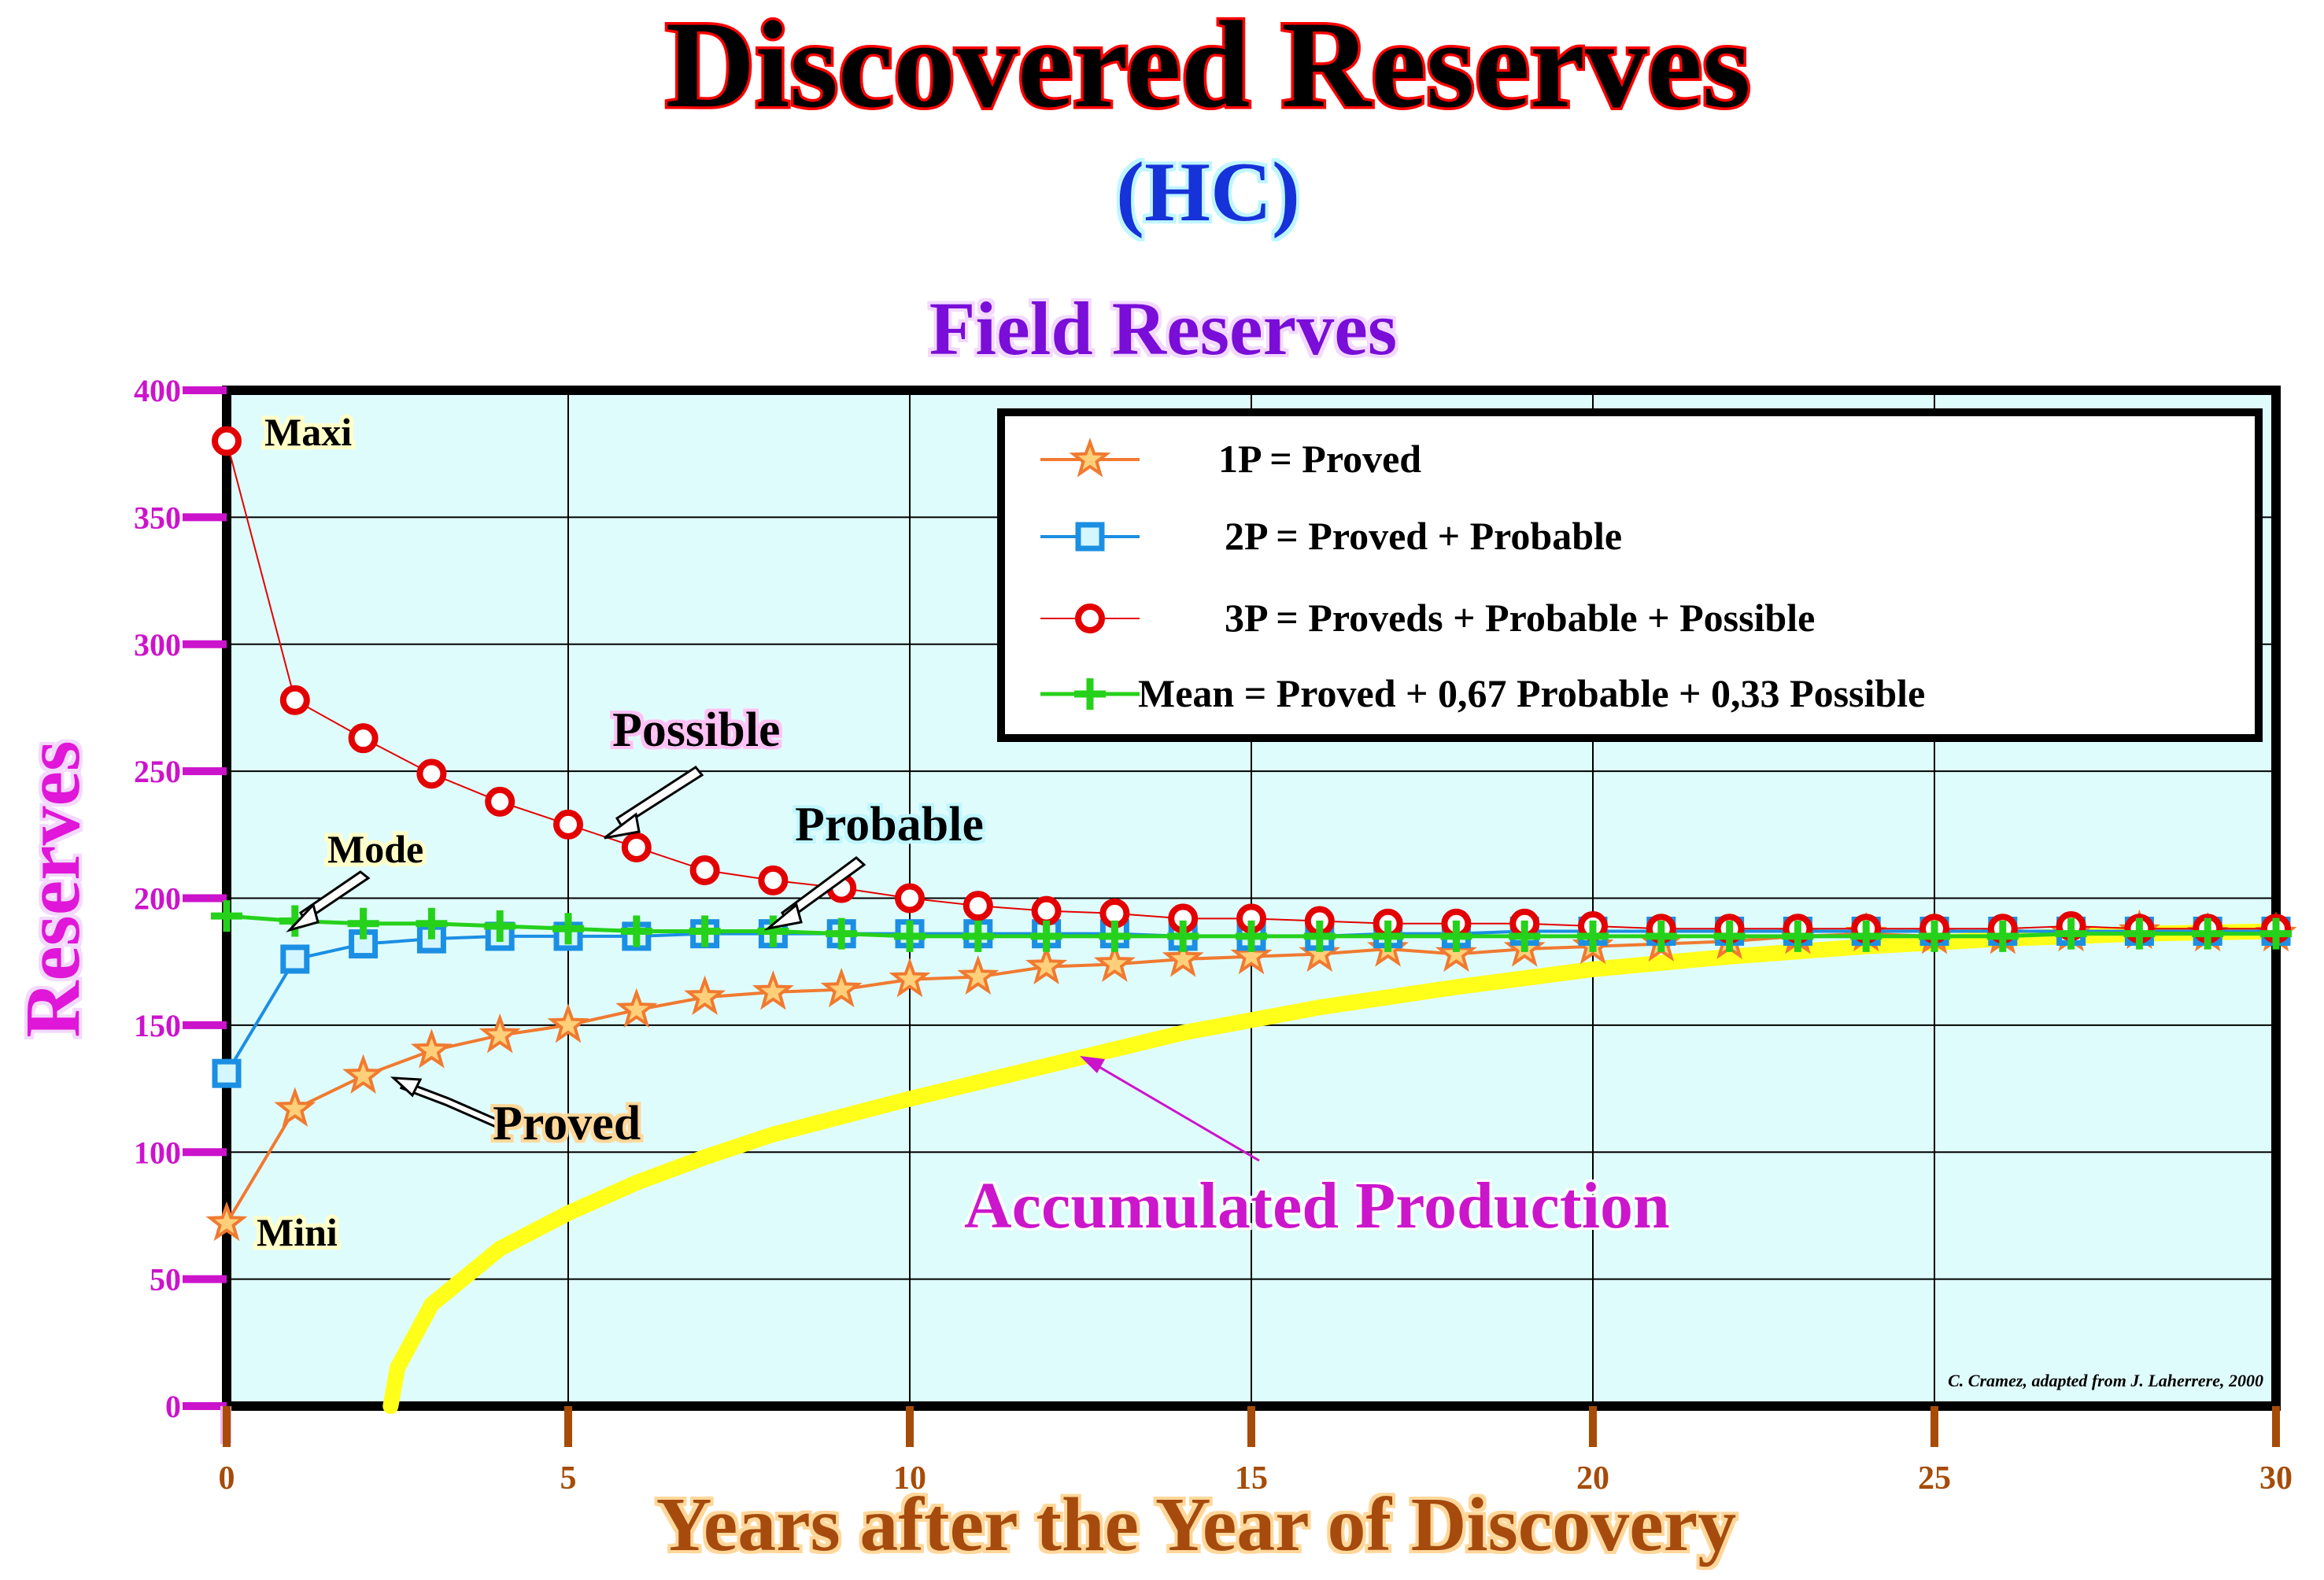 The image size is (2324, 1580). What do you see at coordinates (227, 1478) in the screenshot?
I see `x-tick-label: 0` at bounding box center [227, 1478].